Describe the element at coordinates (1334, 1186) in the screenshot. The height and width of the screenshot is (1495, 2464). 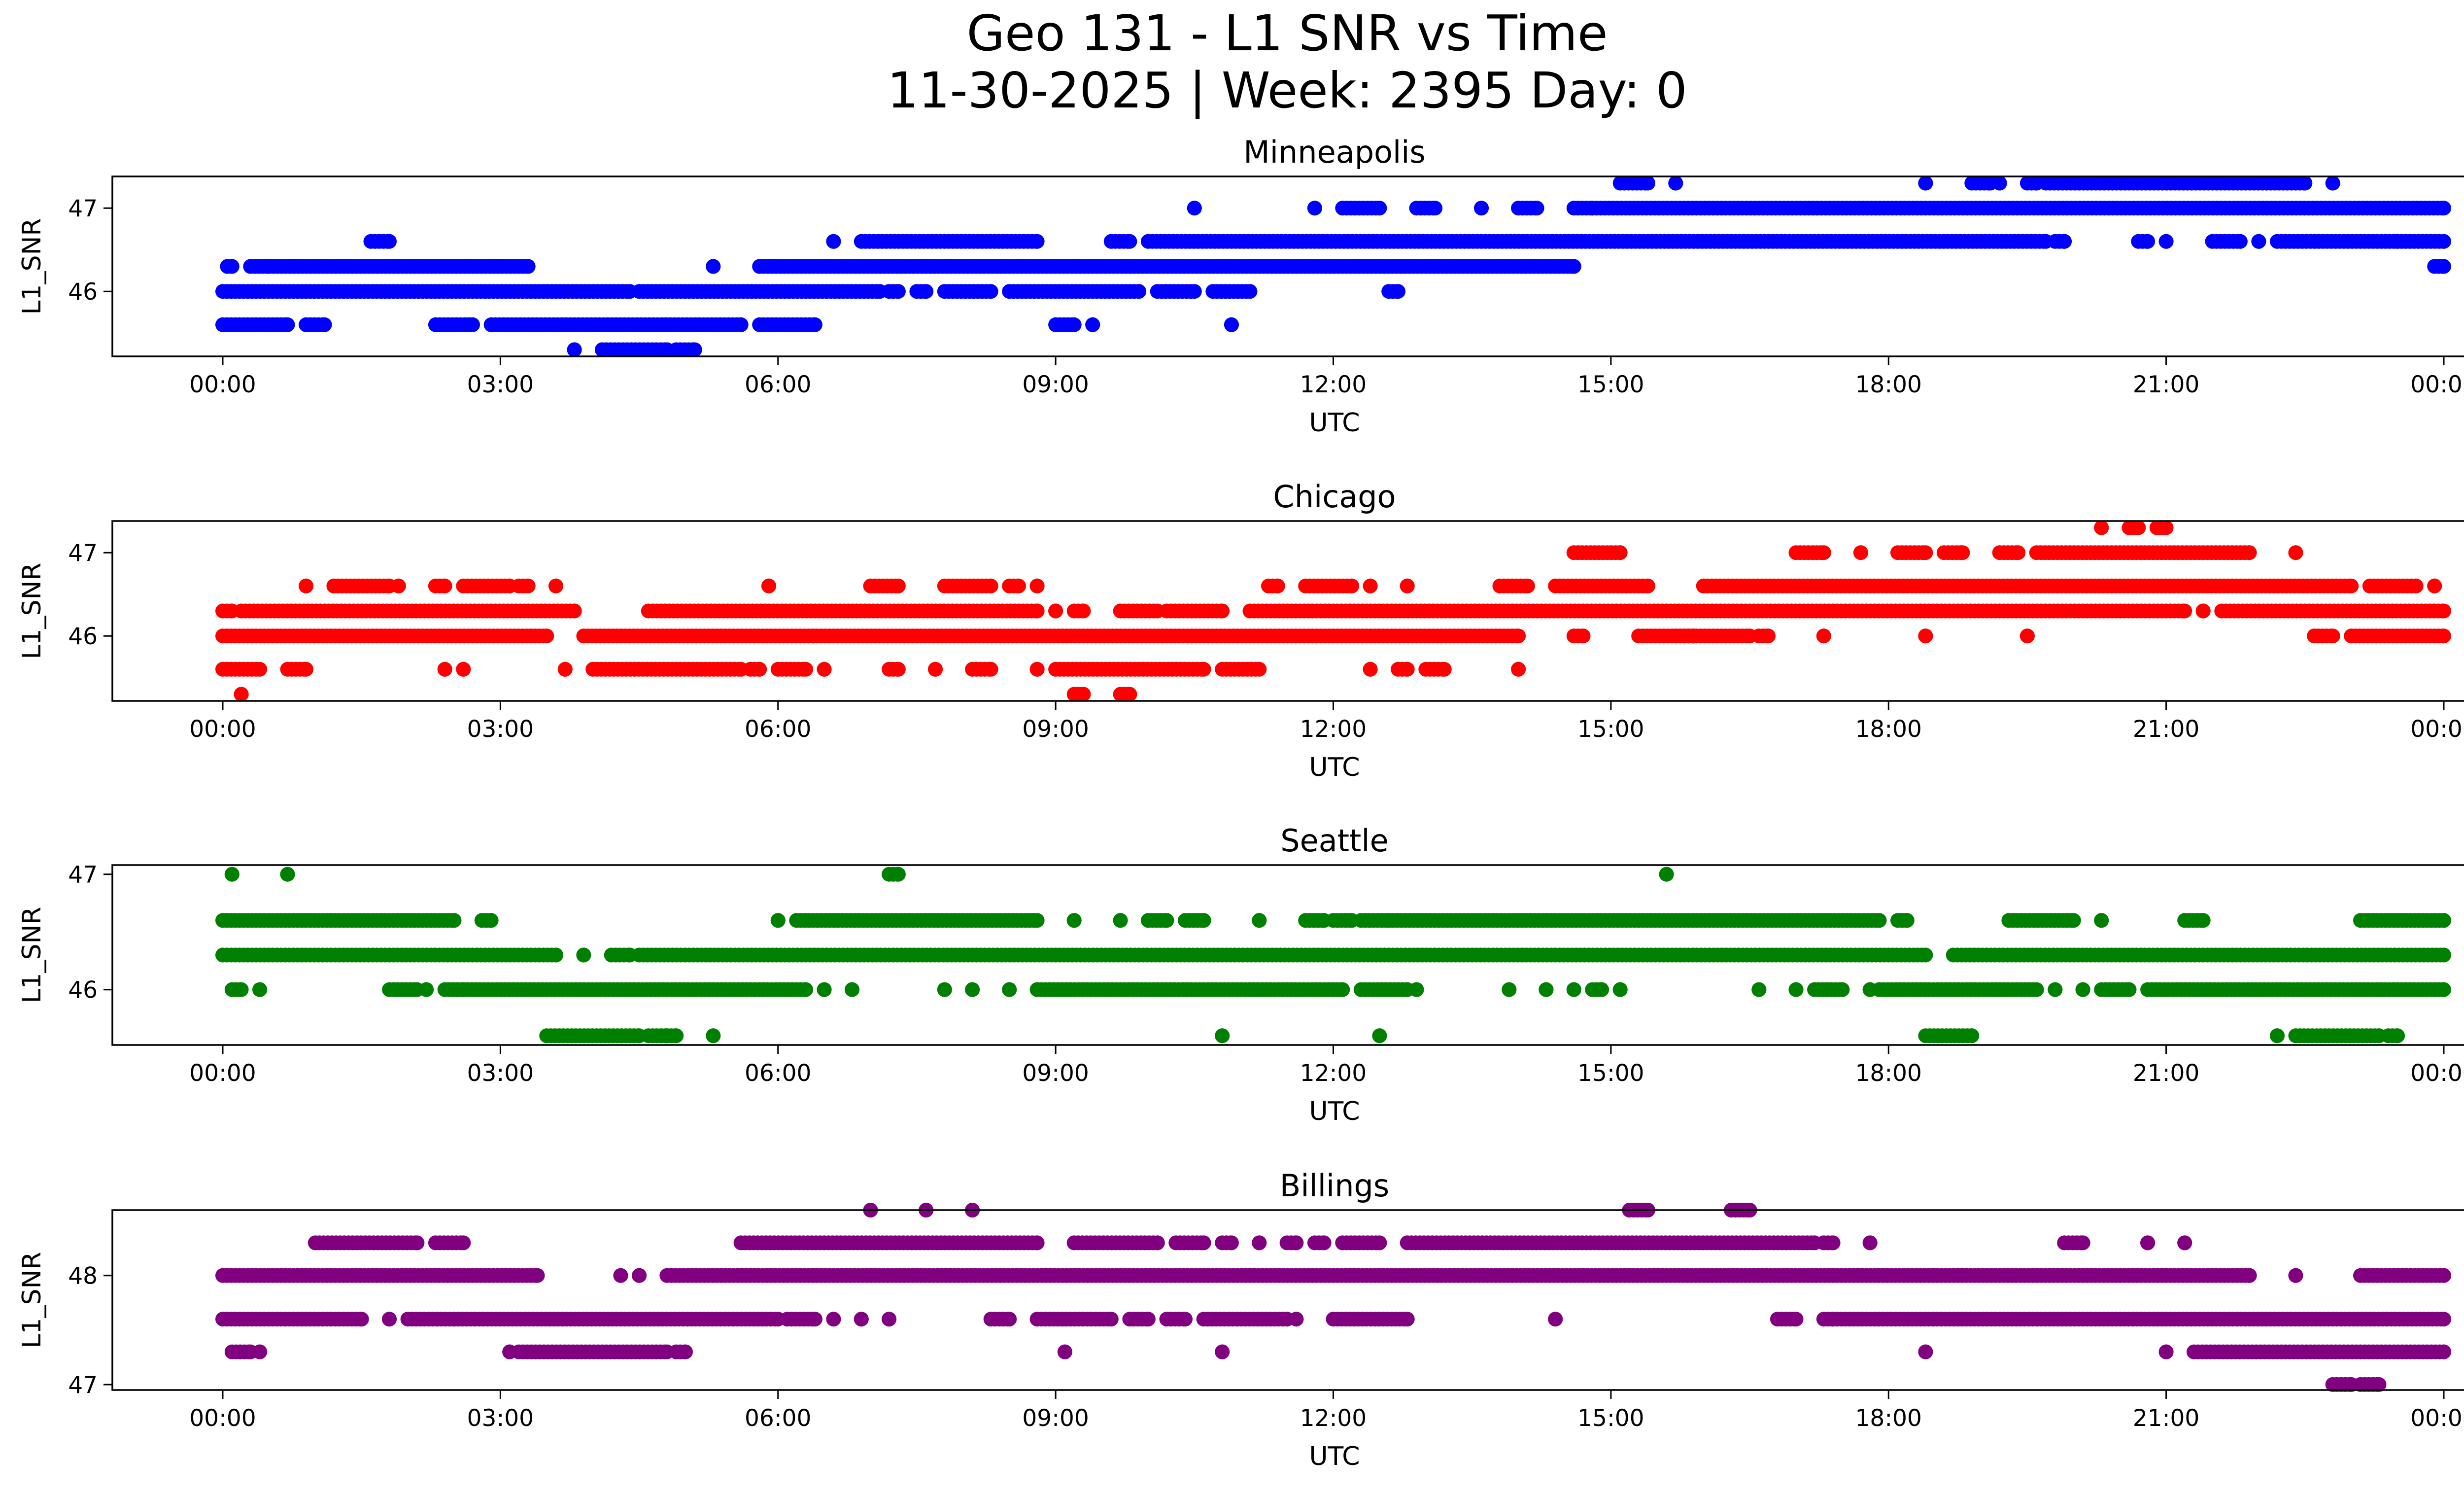
I see `subplot-title: Billings` at that location.